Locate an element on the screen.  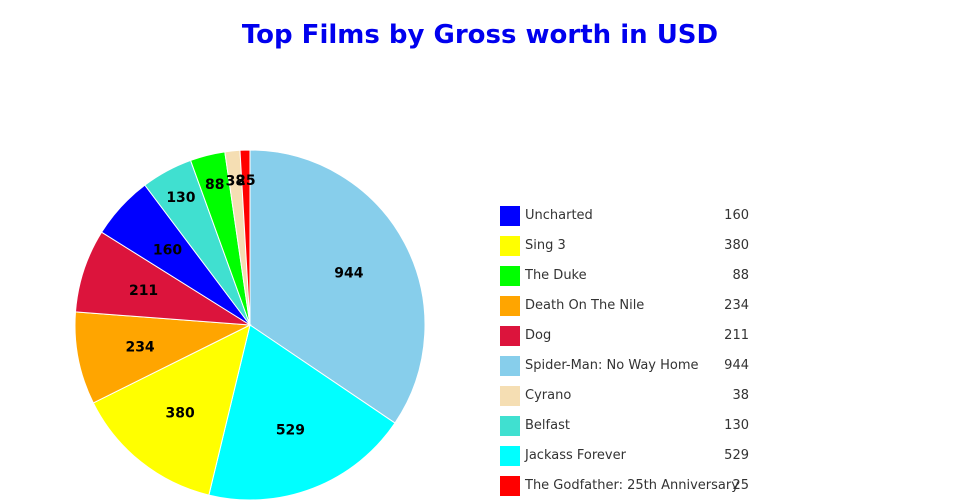
legend-label: The Duke is located at coordinates (556, 275).